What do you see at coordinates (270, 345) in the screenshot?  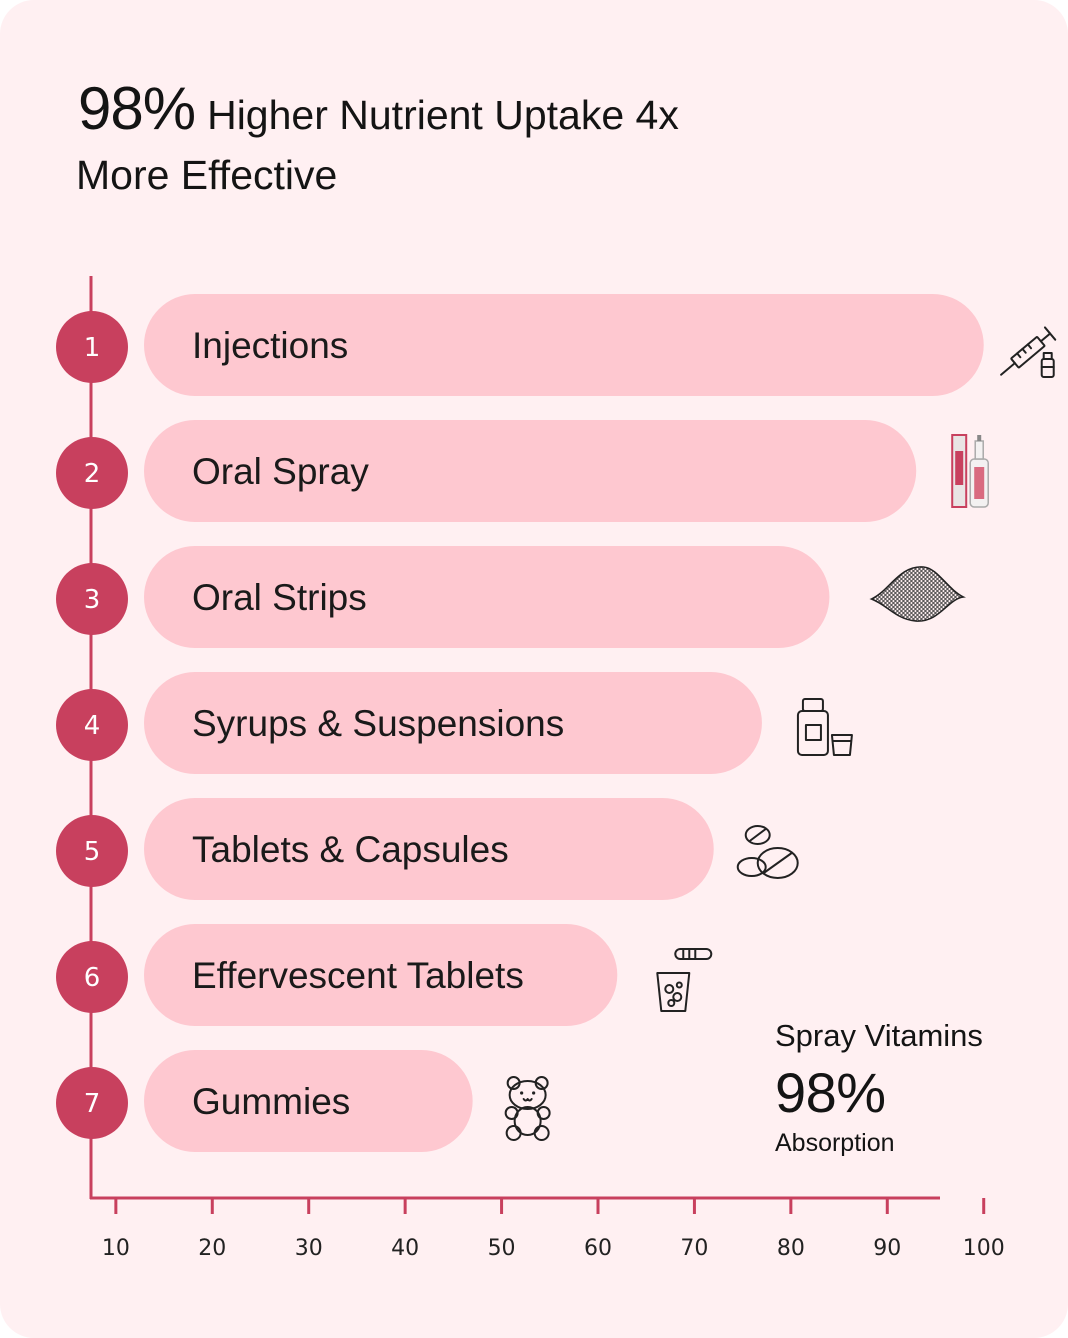 I see `bar-label-1: Injections` at bounding box center [270, 345].